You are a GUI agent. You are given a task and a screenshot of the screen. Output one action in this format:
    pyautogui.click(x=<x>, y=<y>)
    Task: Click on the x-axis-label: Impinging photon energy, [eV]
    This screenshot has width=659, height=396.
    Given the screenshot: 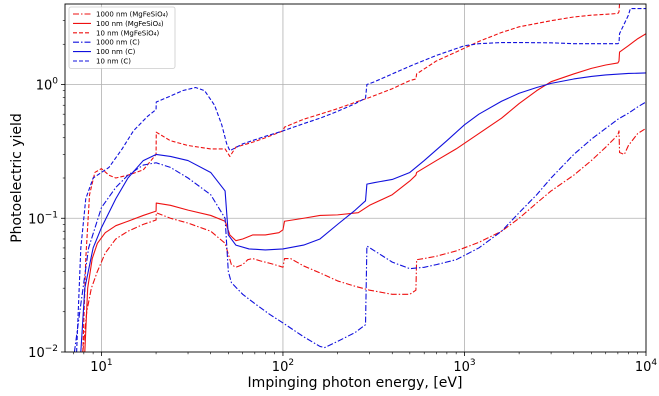 What is the action you would take?
    pyautogui.click(x=355, y=383)
    